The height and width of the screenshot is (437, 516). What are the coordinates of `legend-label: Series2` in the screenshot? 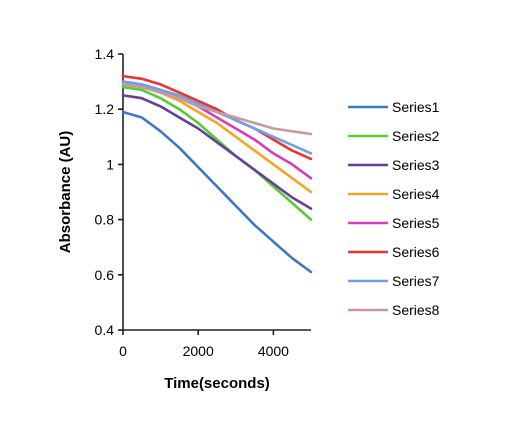 It's located at (416, 136).